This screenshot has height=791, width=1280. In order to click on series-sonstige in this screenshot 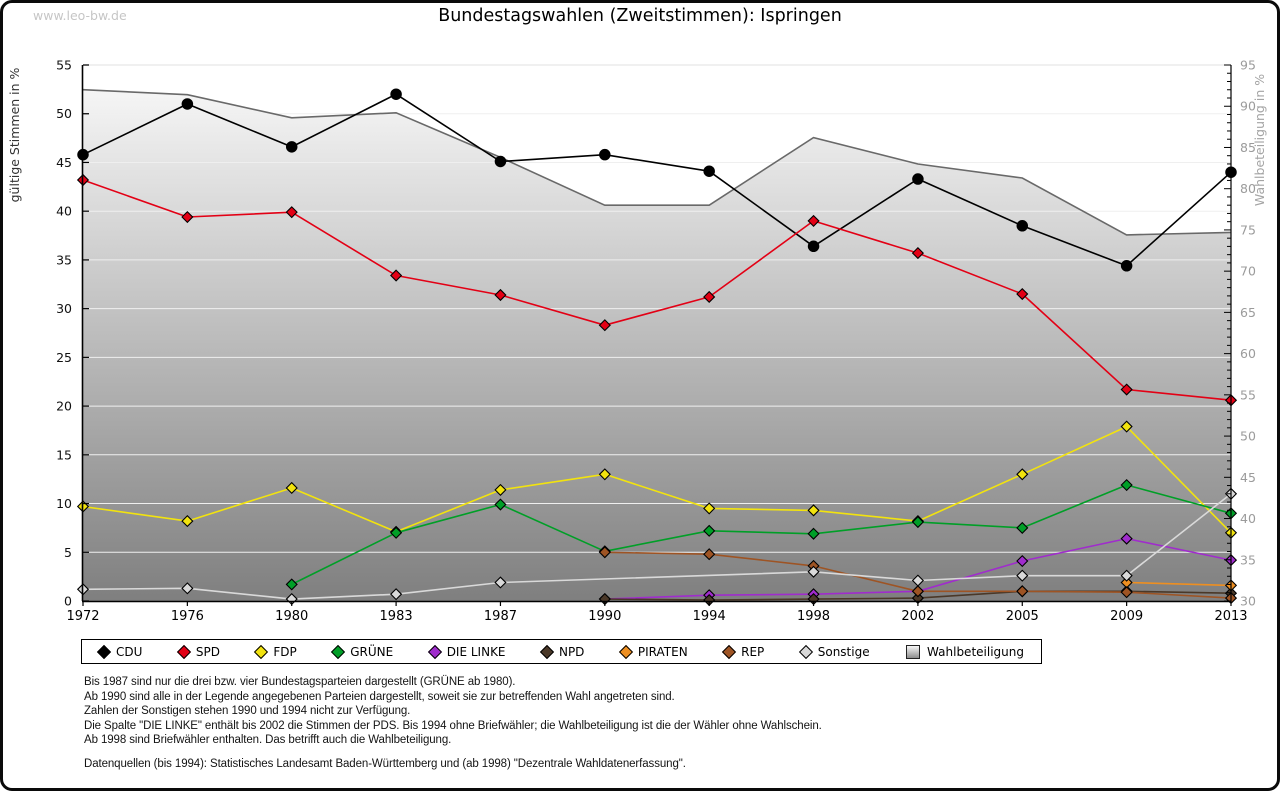, I will do `click(657, 546)`.